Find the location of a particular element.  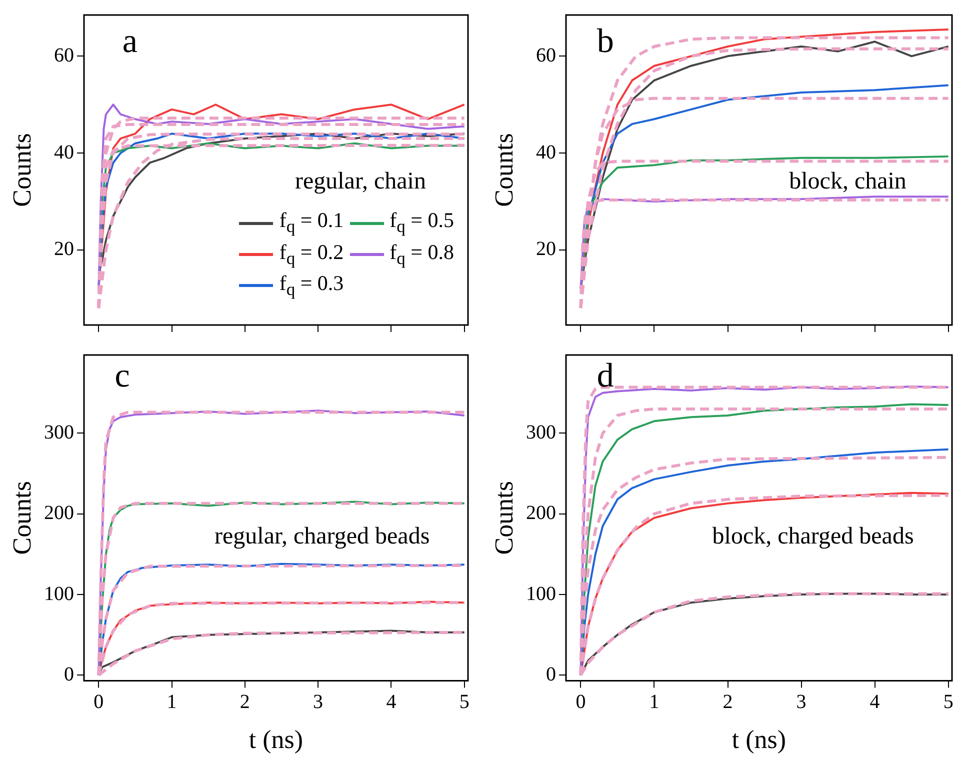

annotation: c is located at coordinates (122, 376).